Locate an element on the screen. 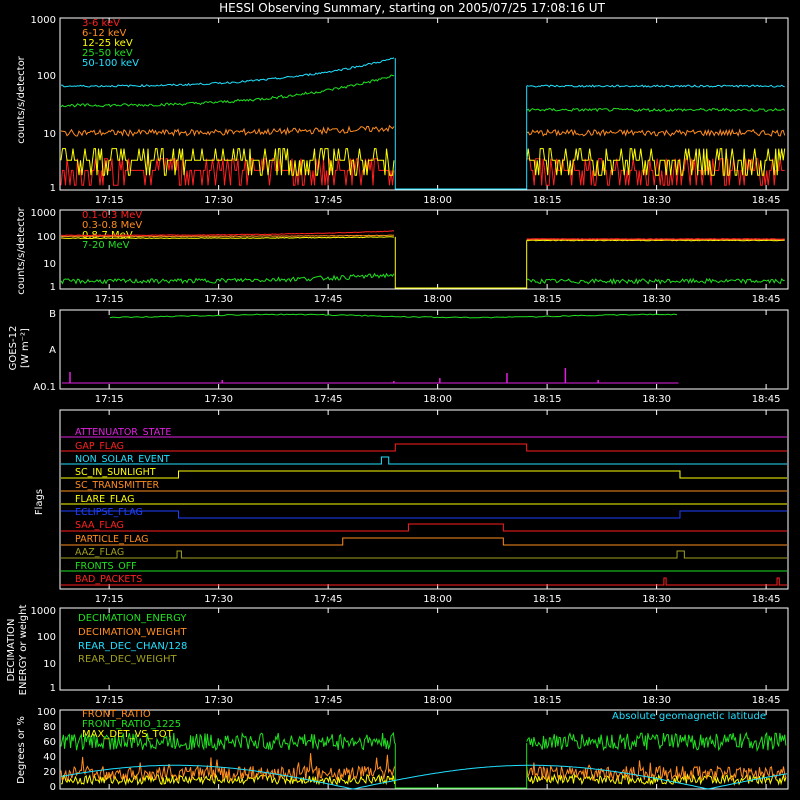 This screenshot has width=800, height=800. legend-geomagnetic-latitude: Absolute geomagnetic latitude is located at coordinates (689, 716).